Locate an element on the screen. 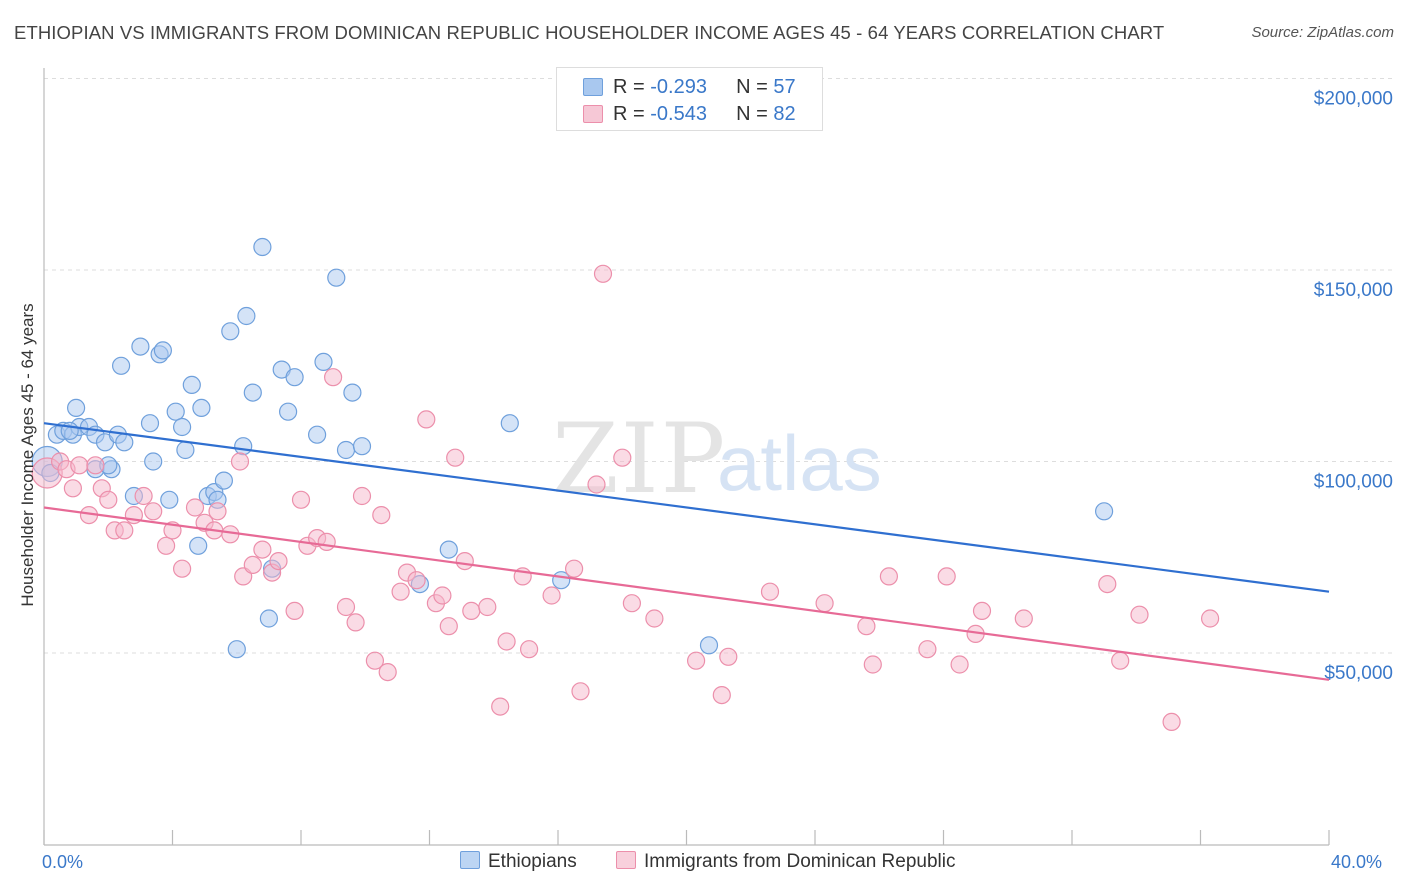 This screenshot has height=892, width=1406. y-tick-label: $100,000 is located at coordinates (1353, 482).